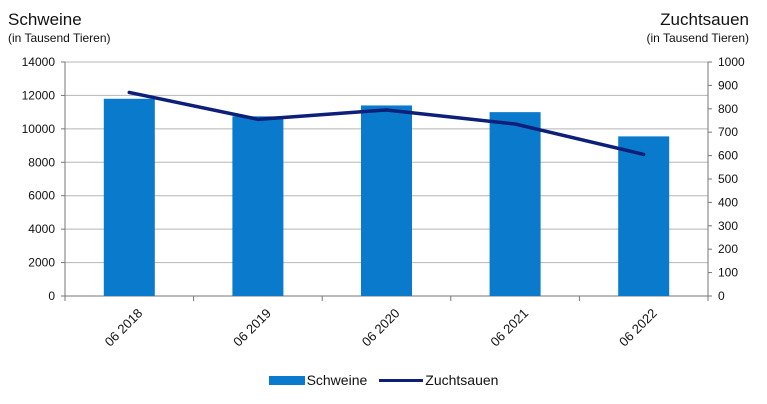 The width and height of the screenshot is (767, 404). What do you see at coordinates (509, 328) in the screenshot?
I see `x-tick-label: 06 2021` at bounding box center [509, 328].